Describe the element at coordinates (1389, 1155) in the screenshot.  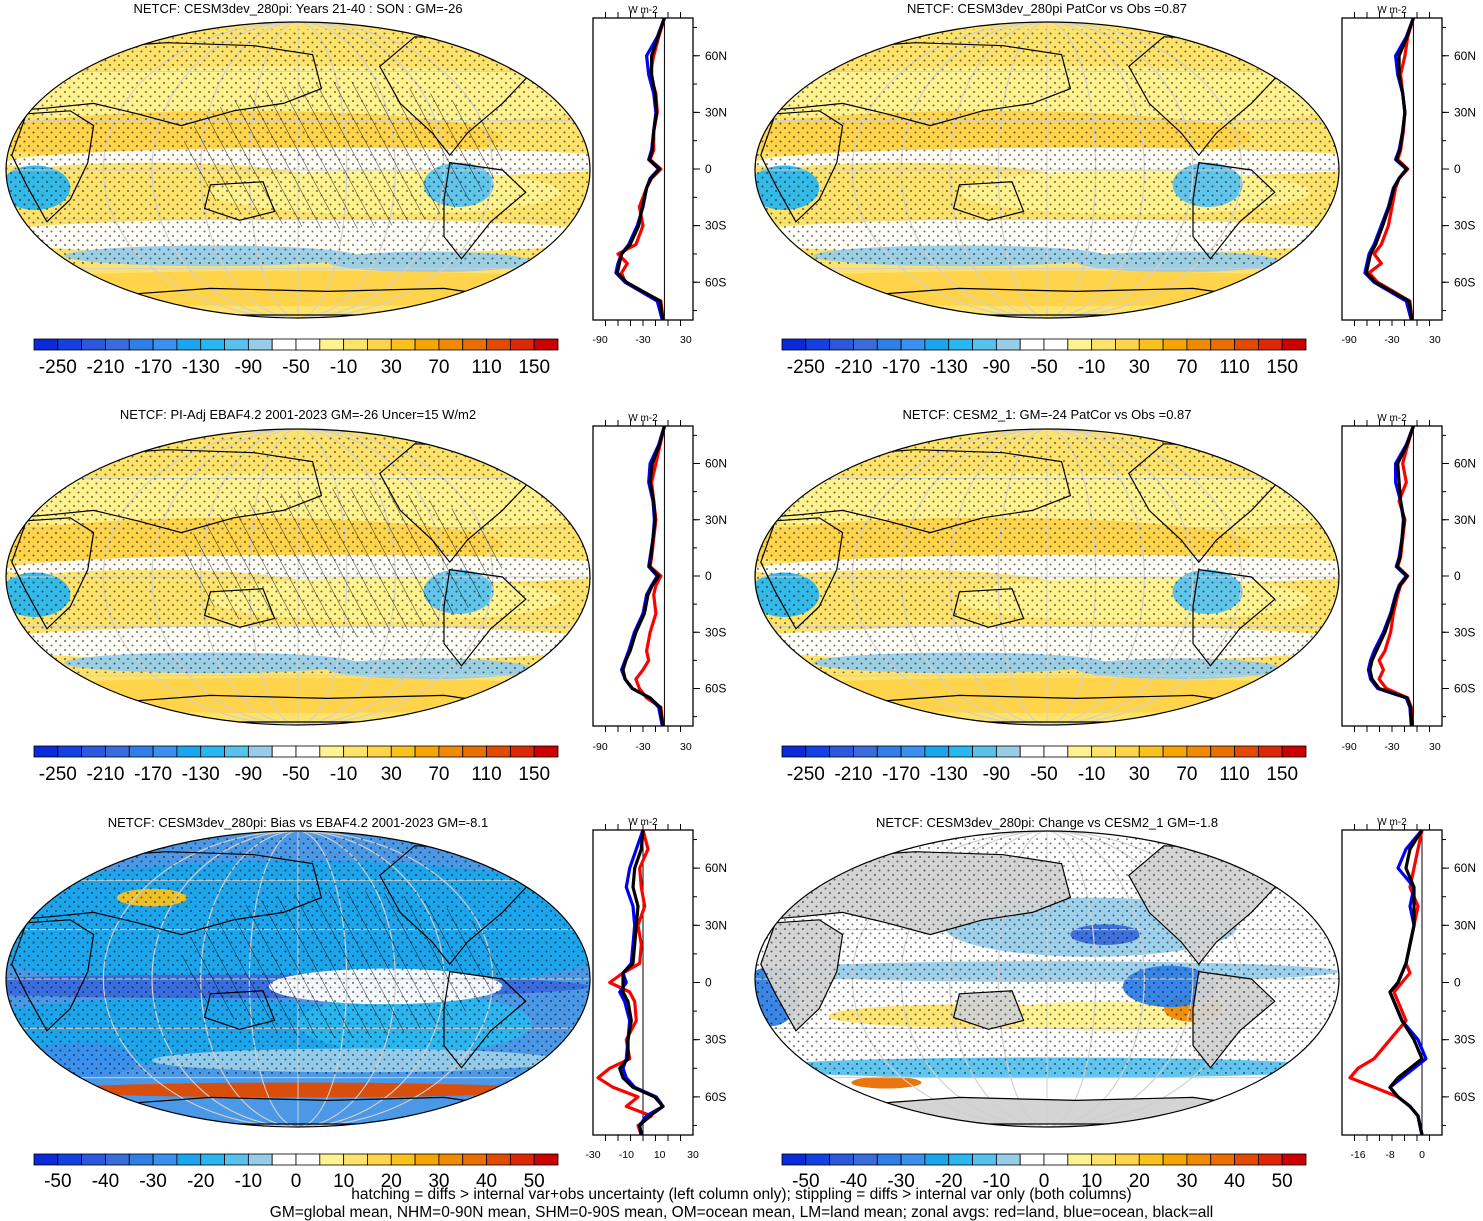
I see `zonal-x-tick-label: -8` at that location.